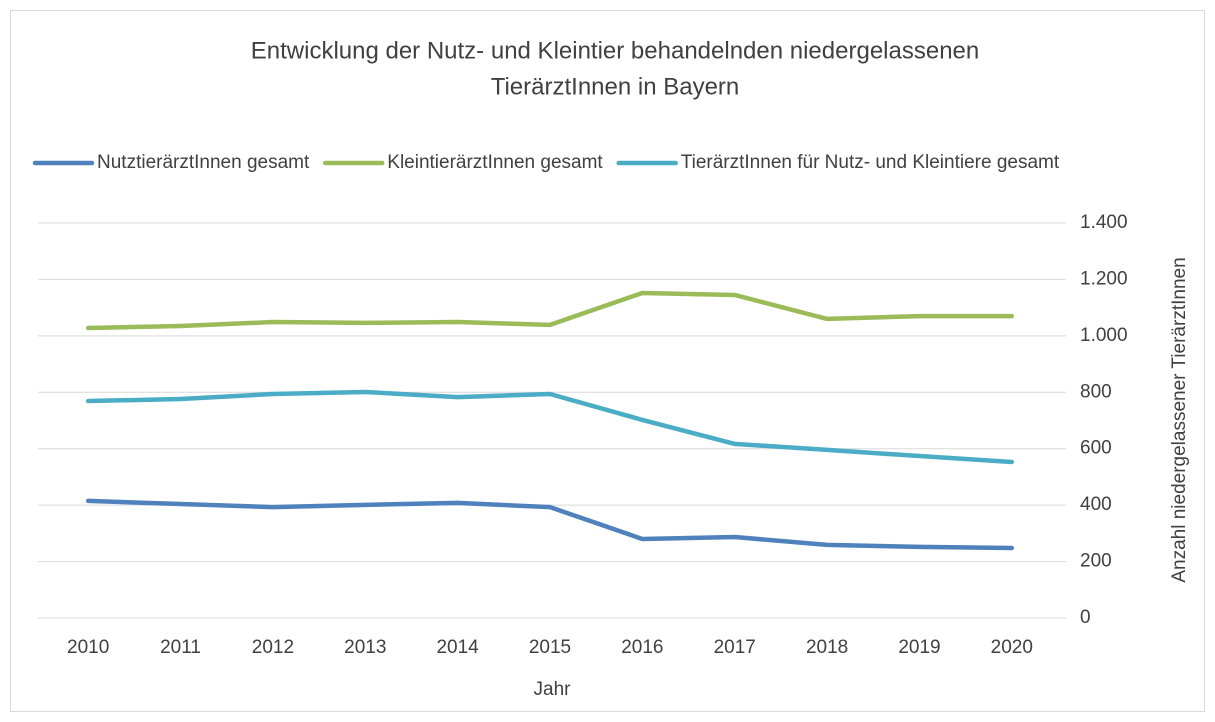  Describe the element at coordinates (1096, 391) in the screenshot. I see `y-tick-label: 800` at that location.